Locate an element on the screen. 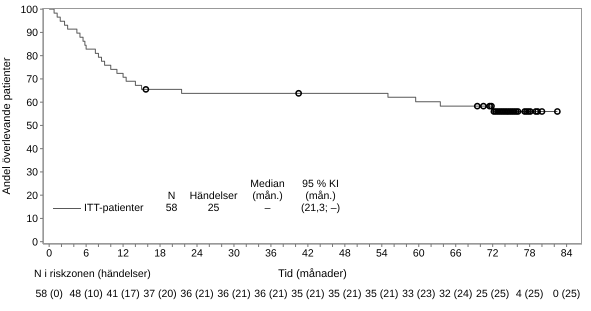 The image size is (591, 311). text: 37 (20) is located at coordinates (160, 294).